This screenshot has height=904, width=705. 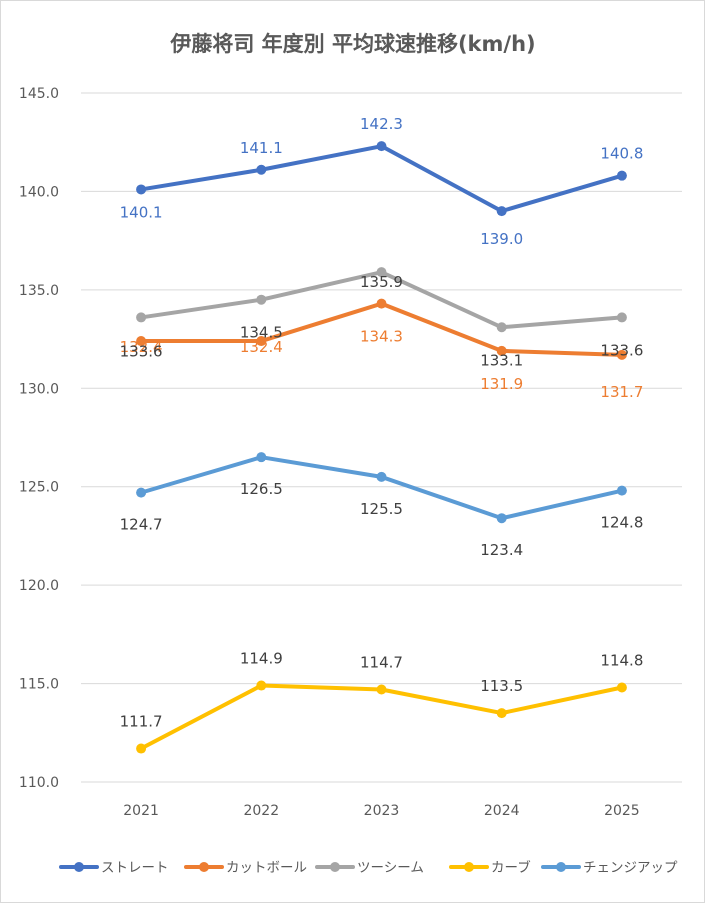 I want to click on data-label: 113.5, so click(x=501, y=686).